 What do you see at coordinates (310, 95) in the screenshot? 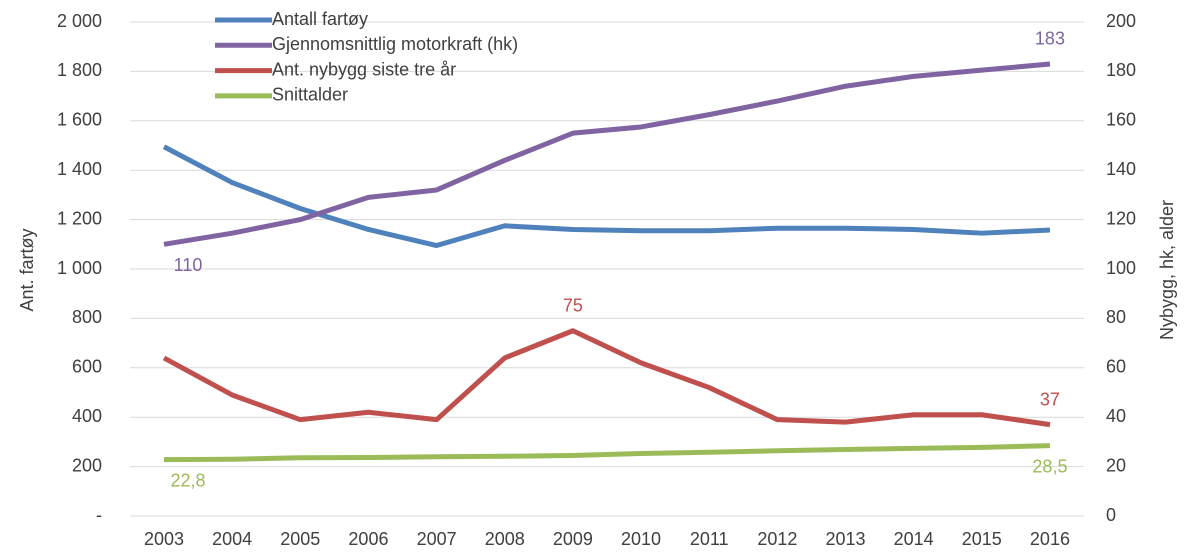
I see `legend-label: Snittalder` at bounding box center [310, 95].